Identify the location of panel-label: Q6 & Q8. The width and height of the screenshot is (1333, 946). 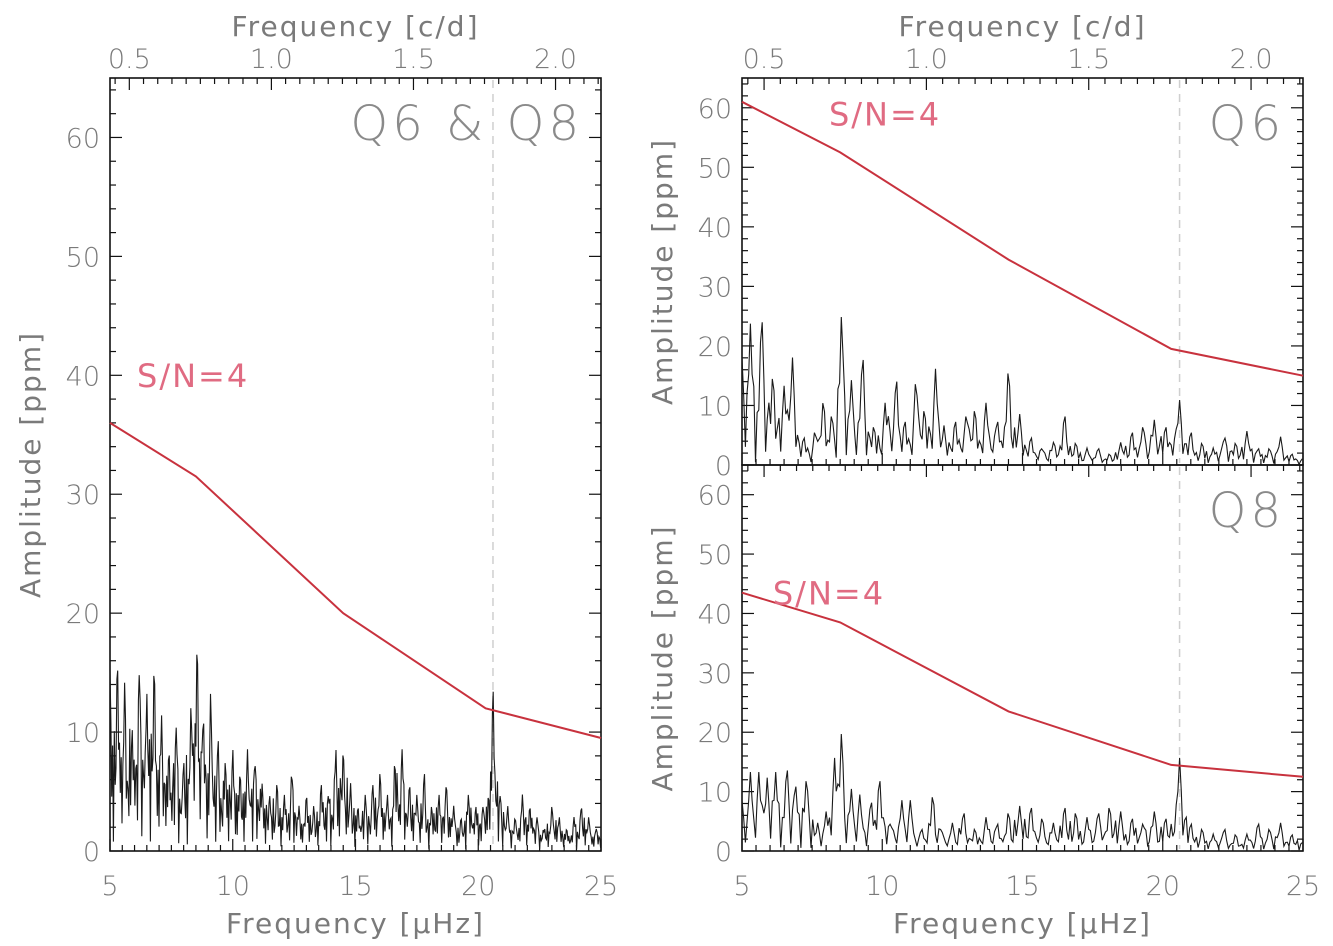
(466, 124).